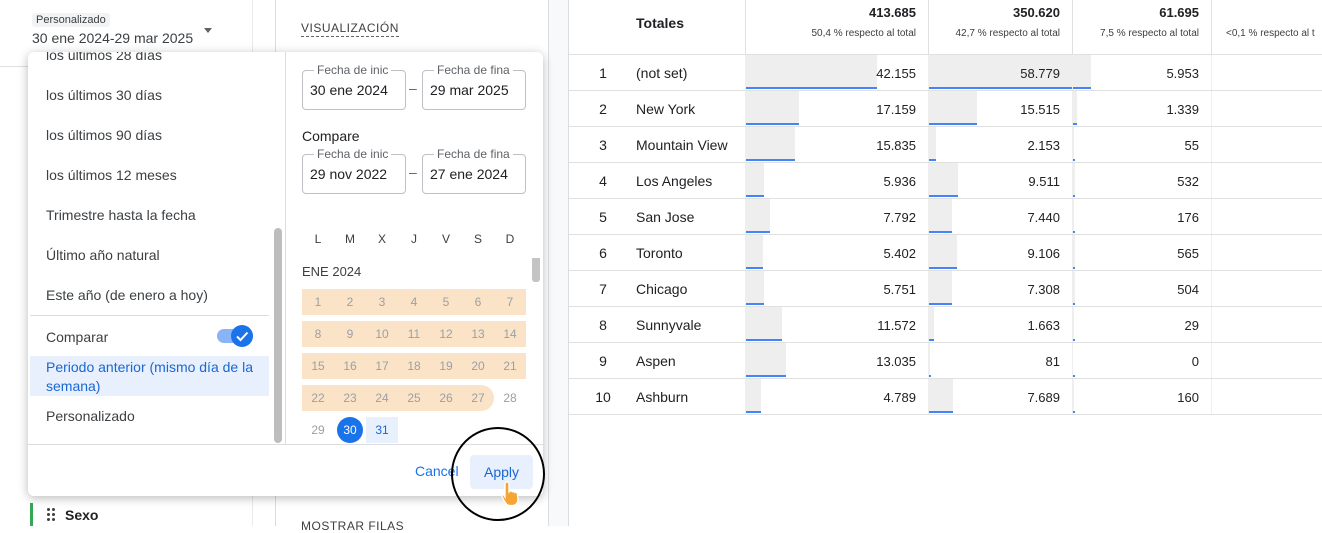 This screenshot has height=533, width=1322. What do you see at coordinates (382, 366) in the screenshot?
I see `calendar-day: 17` at bounding box center [382, 366].